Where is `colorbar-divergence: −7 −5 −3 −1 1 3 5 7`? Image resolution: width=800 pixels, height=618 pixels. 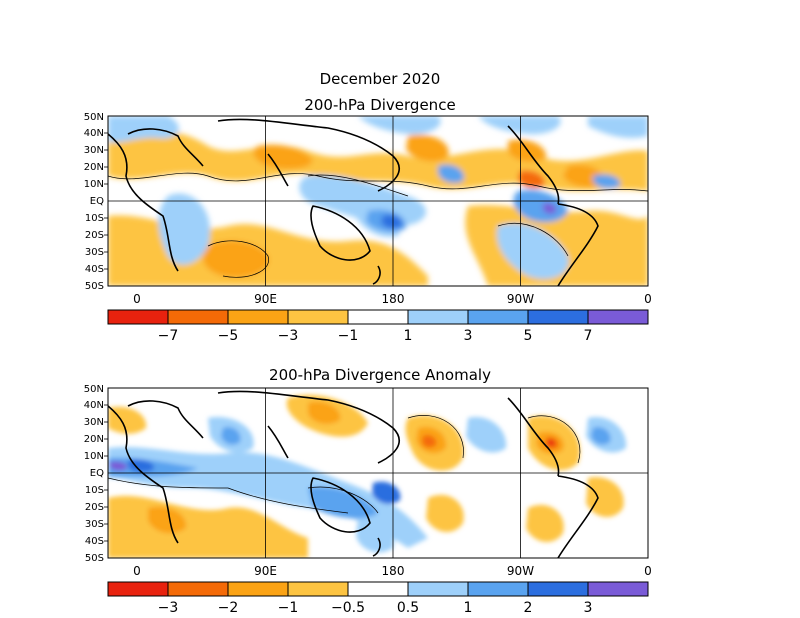 colorbar-divergence: −7 −5 −3 −1 1 3 5 7 is located at coordinates (378, 326).